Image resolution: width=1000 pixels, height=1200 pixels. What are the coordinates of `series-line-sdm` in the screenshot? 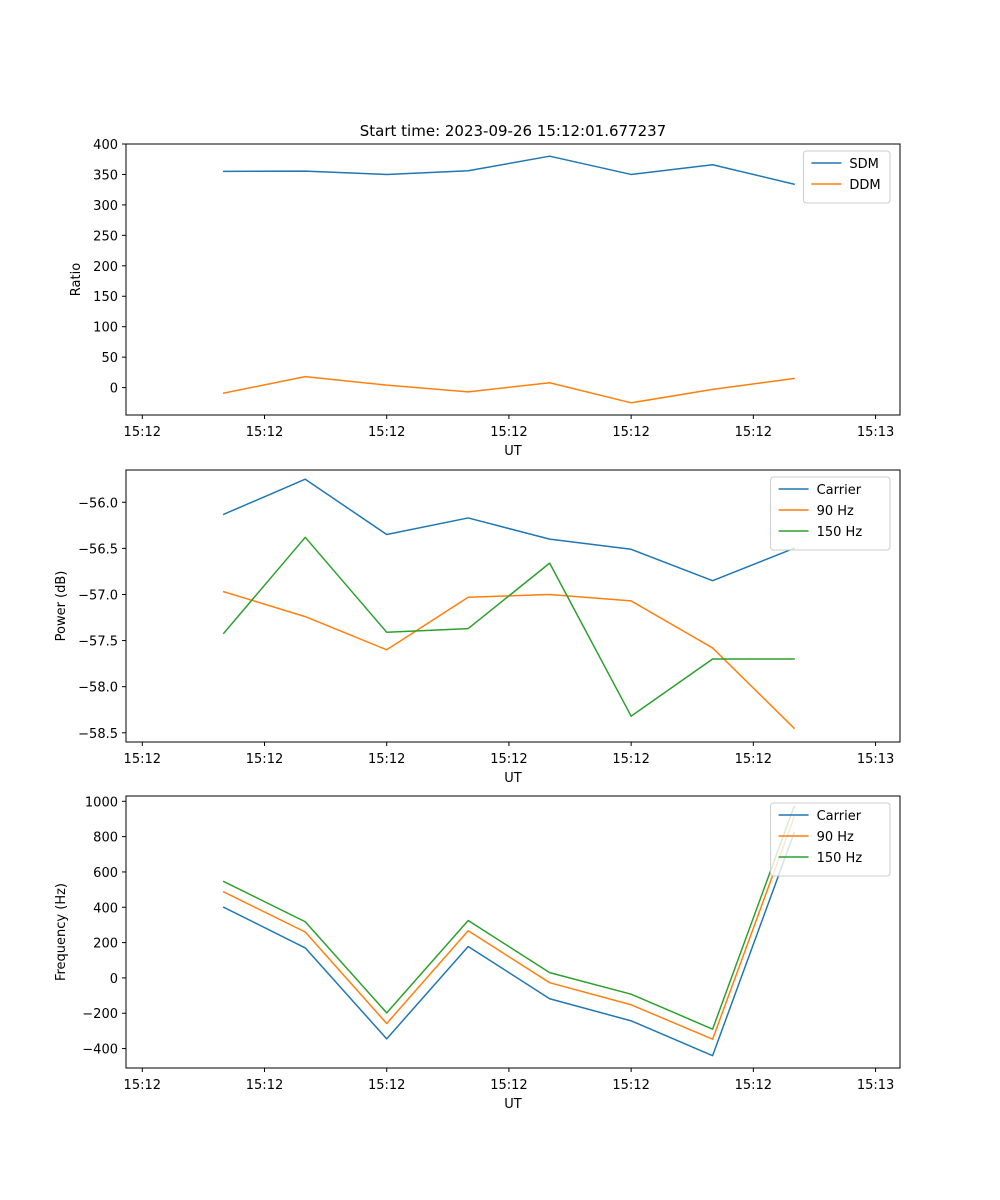 It's located at (509, 170).